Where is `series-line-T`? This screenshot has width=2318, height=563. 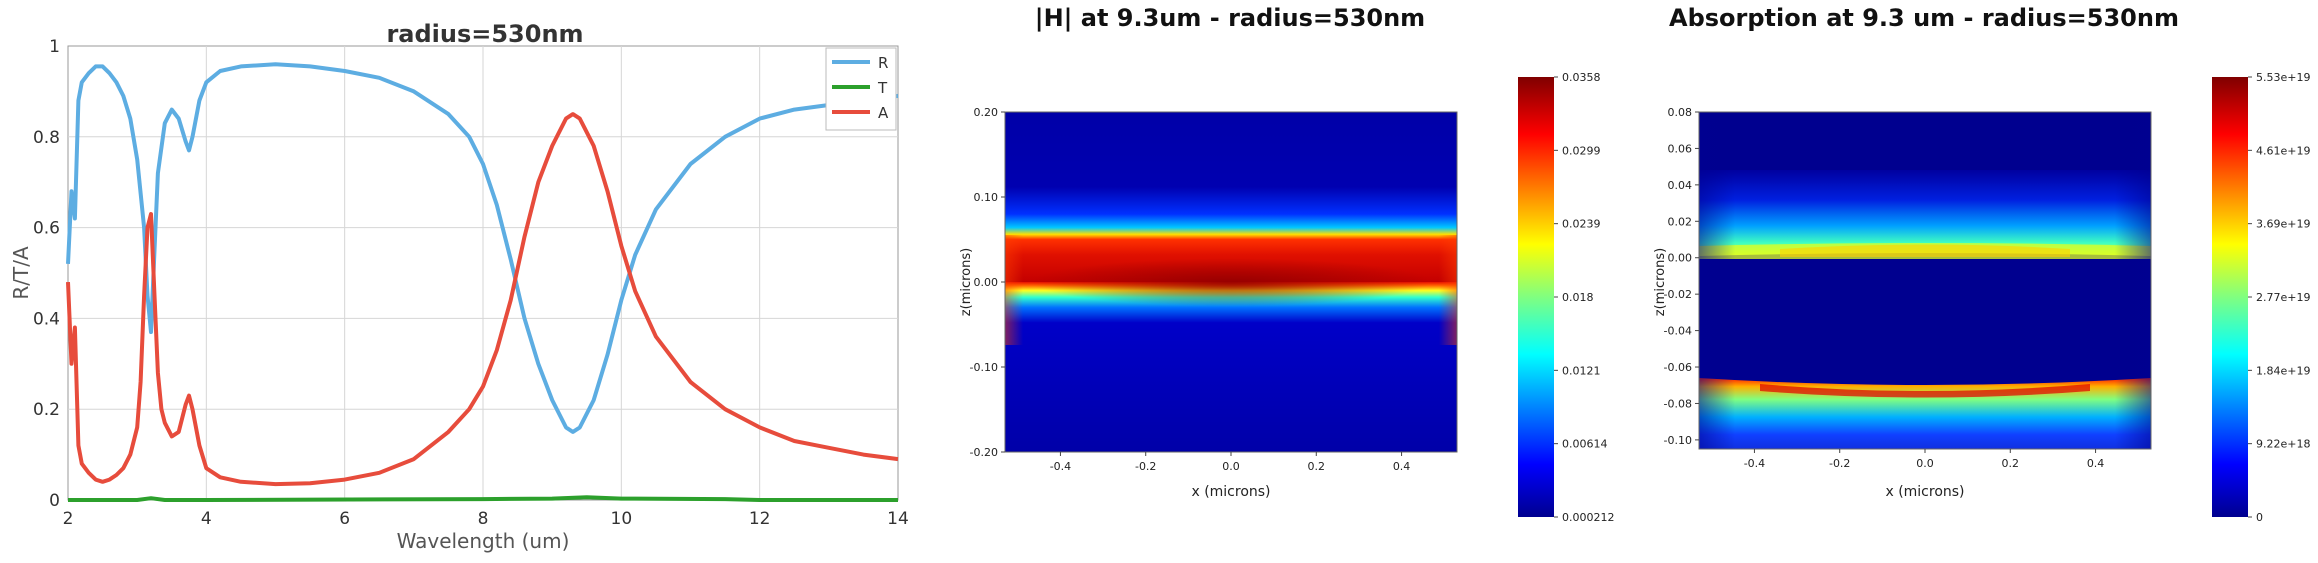
series-line-T is located at coordinates (483, 498).